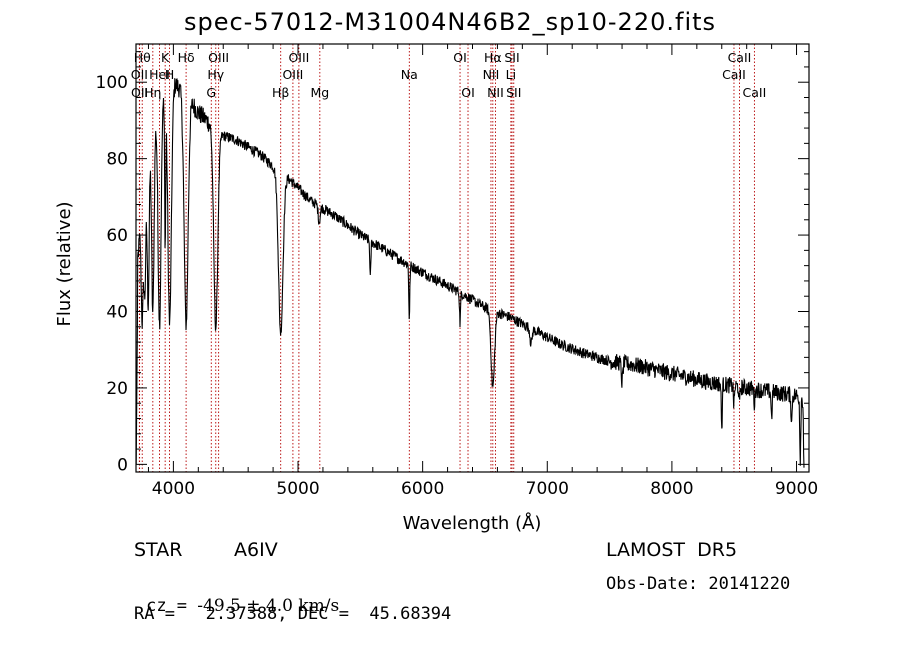  I want to click on spectral-subclass: A6IV, so click(256, 550).